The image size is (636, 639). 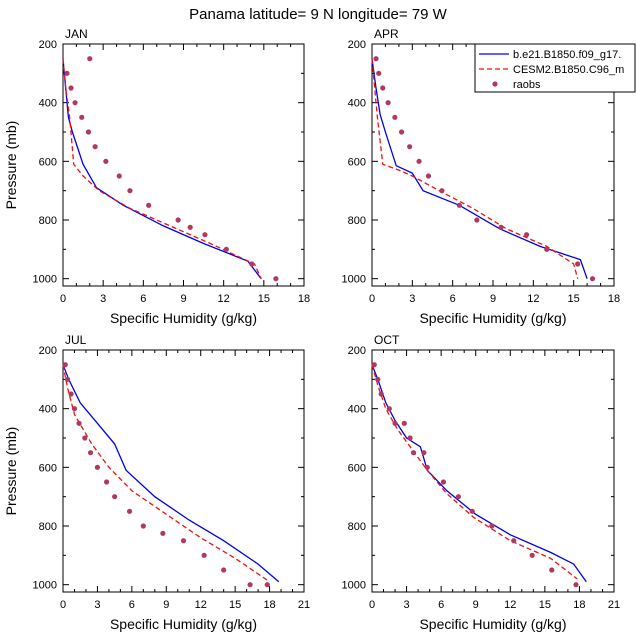 I want to click on x-tick-label: 12, so click(x=510, y=605).